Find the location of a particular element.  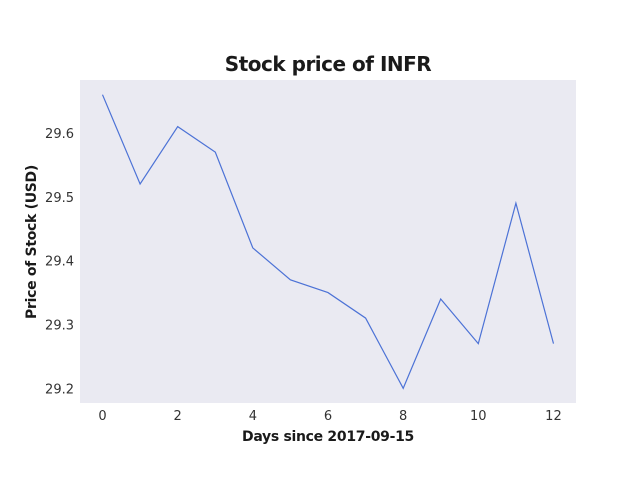

y-tick-label: 29.2 is located at coordinates (59, 389).